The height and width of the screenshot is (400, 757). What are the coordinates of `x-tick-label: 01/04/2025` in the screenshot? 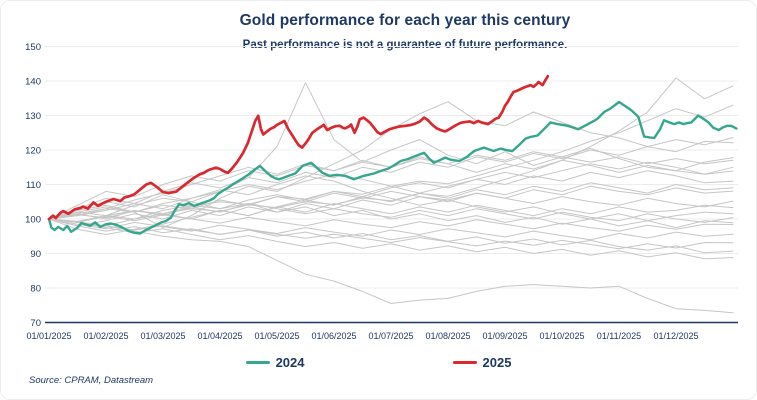 It's located at (219, 336).